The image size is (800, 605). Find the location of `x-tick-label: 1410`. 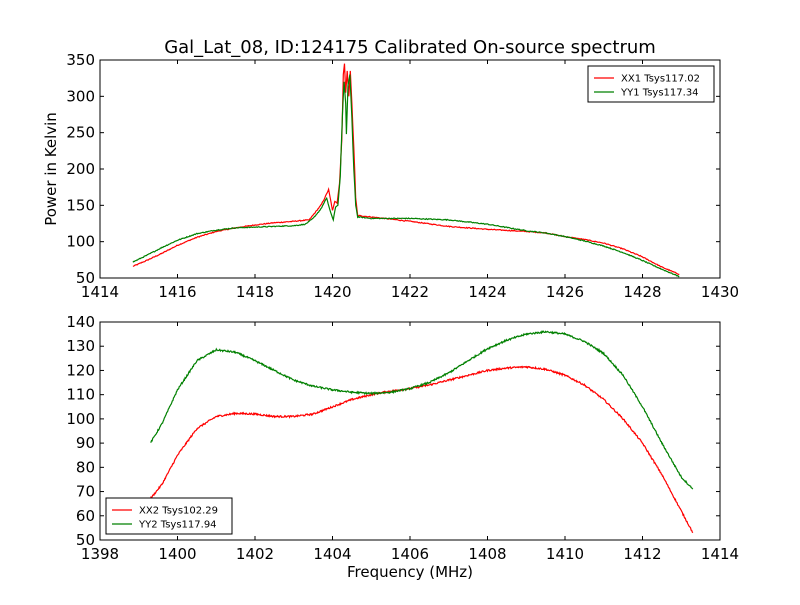

x-tick-label: 1410 is located at coordinates (565, 554).